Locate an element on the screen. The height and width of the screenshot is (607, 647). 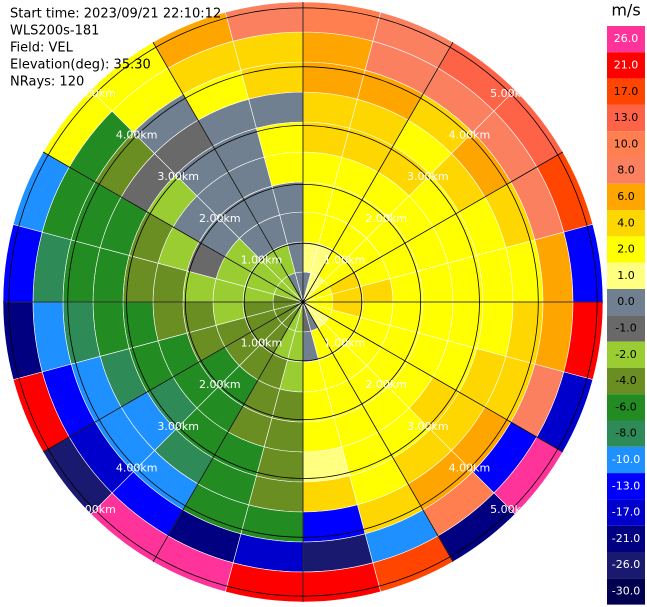
colorbar-label: -2.0 is located at coordinates (625, 354).